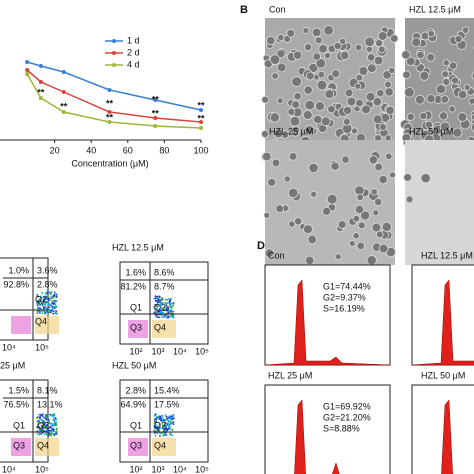 The height and width of the screenshot is (474, 474). I want to click on plot-title: HZL 12.5 μM, so click(138, 247).